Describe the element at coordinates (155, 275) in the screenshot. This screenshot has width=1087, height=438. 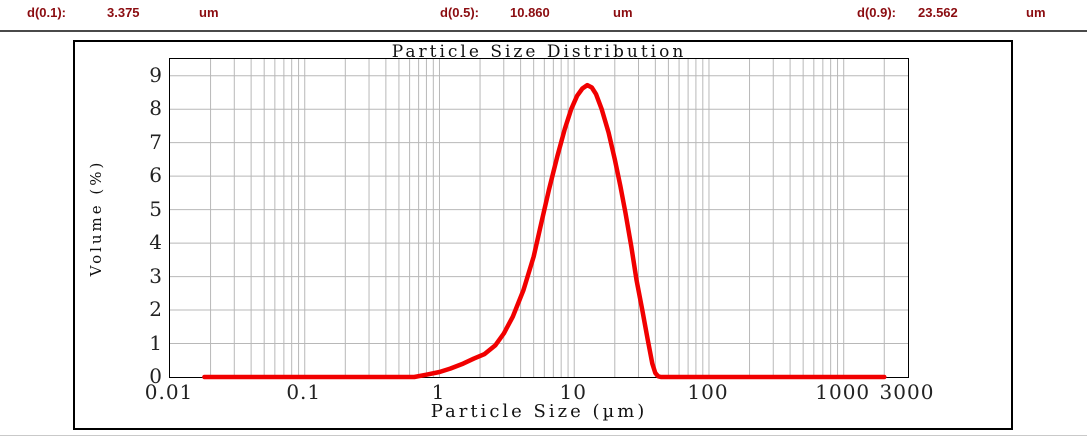
I see `y-tick-label: 3` at that location.